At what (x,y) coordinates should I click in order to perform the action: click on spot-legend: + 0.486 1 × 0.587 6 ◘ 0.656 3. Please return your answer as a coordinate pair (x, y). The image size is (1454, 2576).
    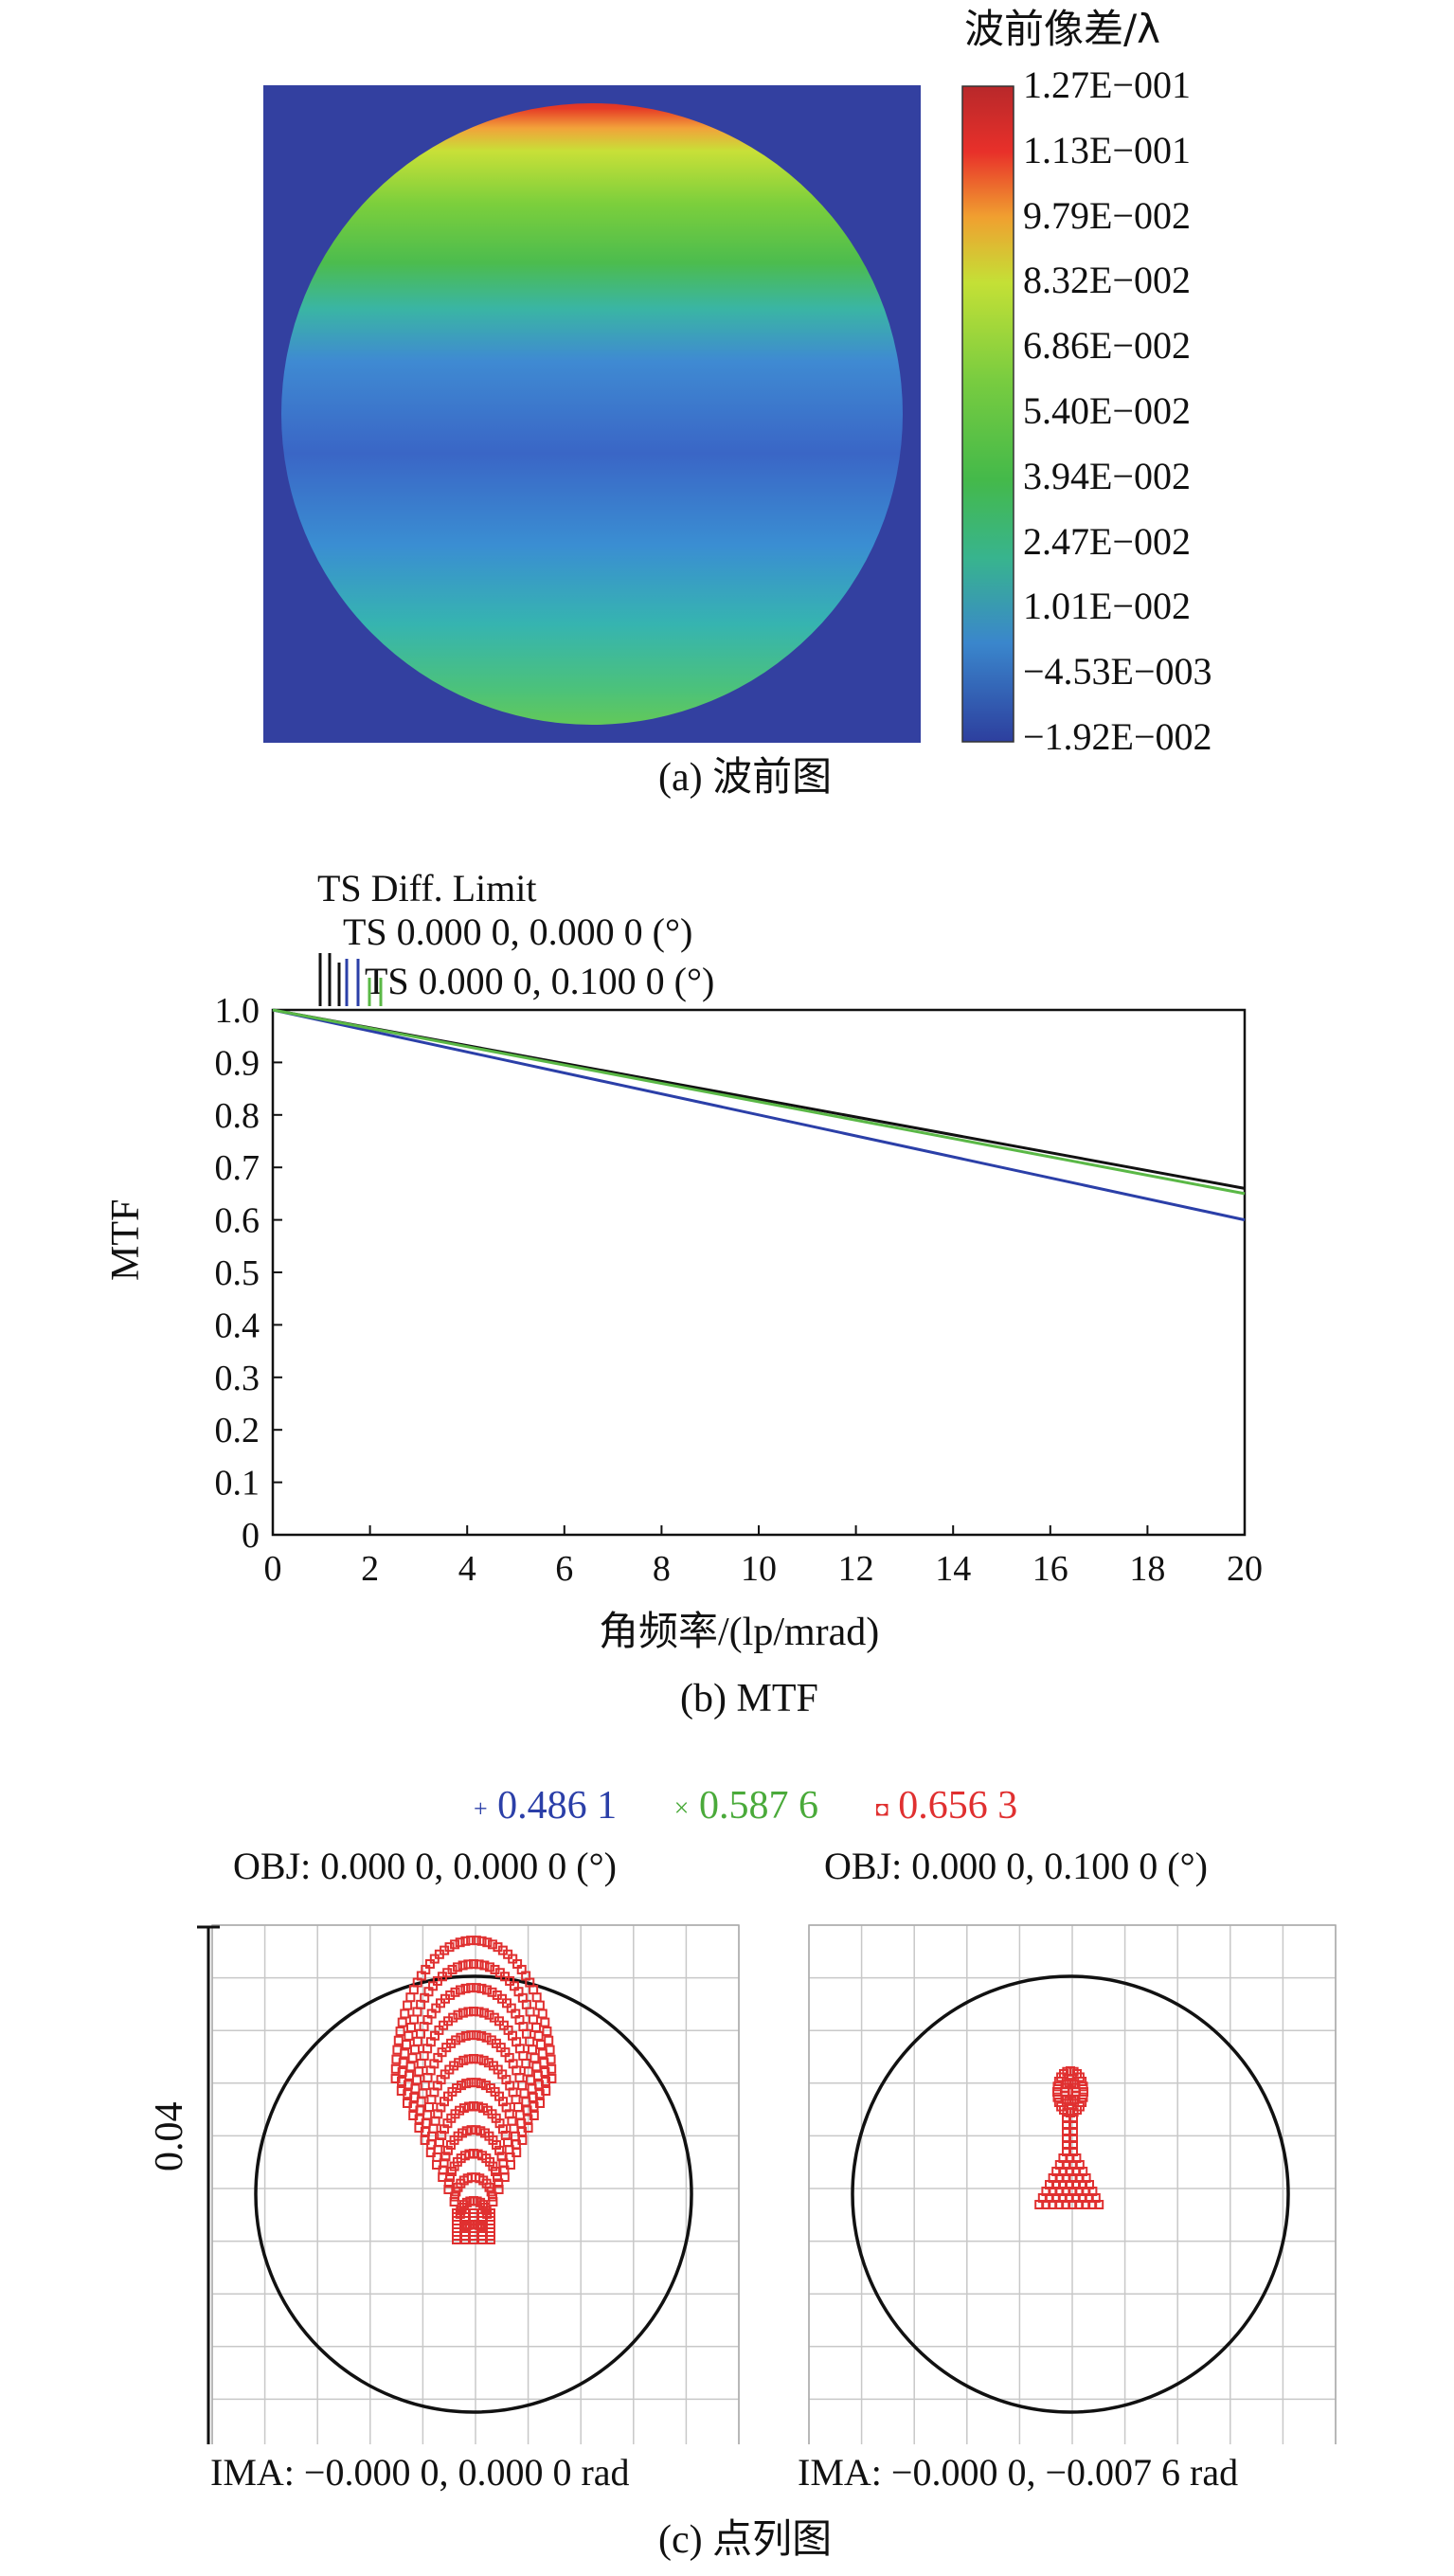
    Looking at the image, I should click on (745, 1805).